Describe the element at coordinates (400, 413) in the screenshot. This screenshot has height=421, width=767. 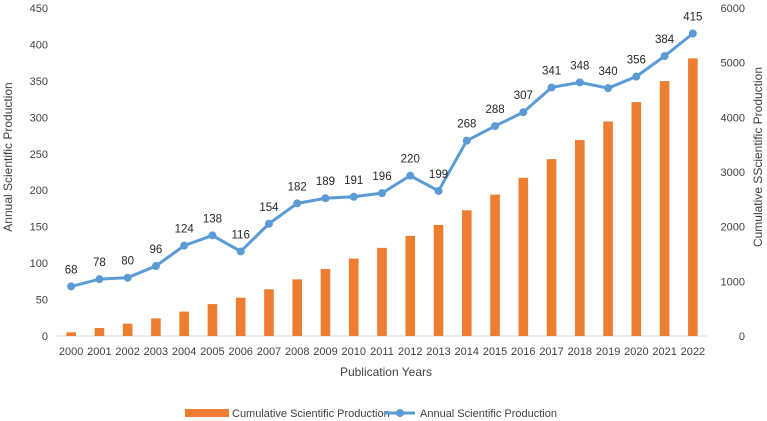
I see `legend-line-marker` at that location.